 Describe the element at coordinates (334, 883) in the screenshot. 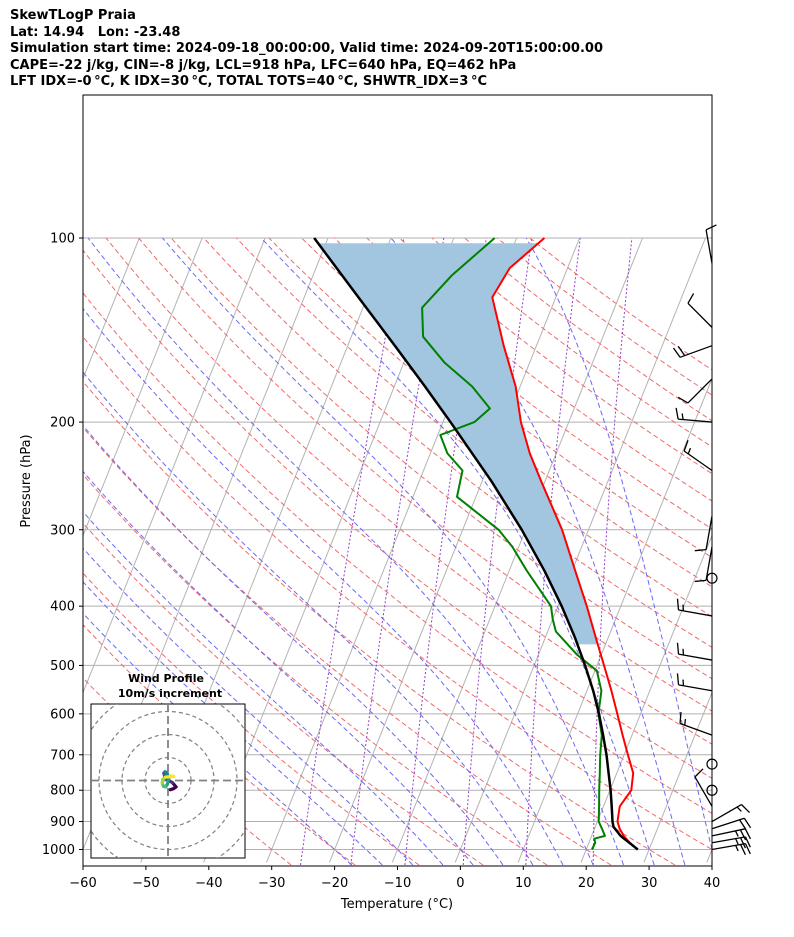

I see `x-tick-label: −20` at that location.